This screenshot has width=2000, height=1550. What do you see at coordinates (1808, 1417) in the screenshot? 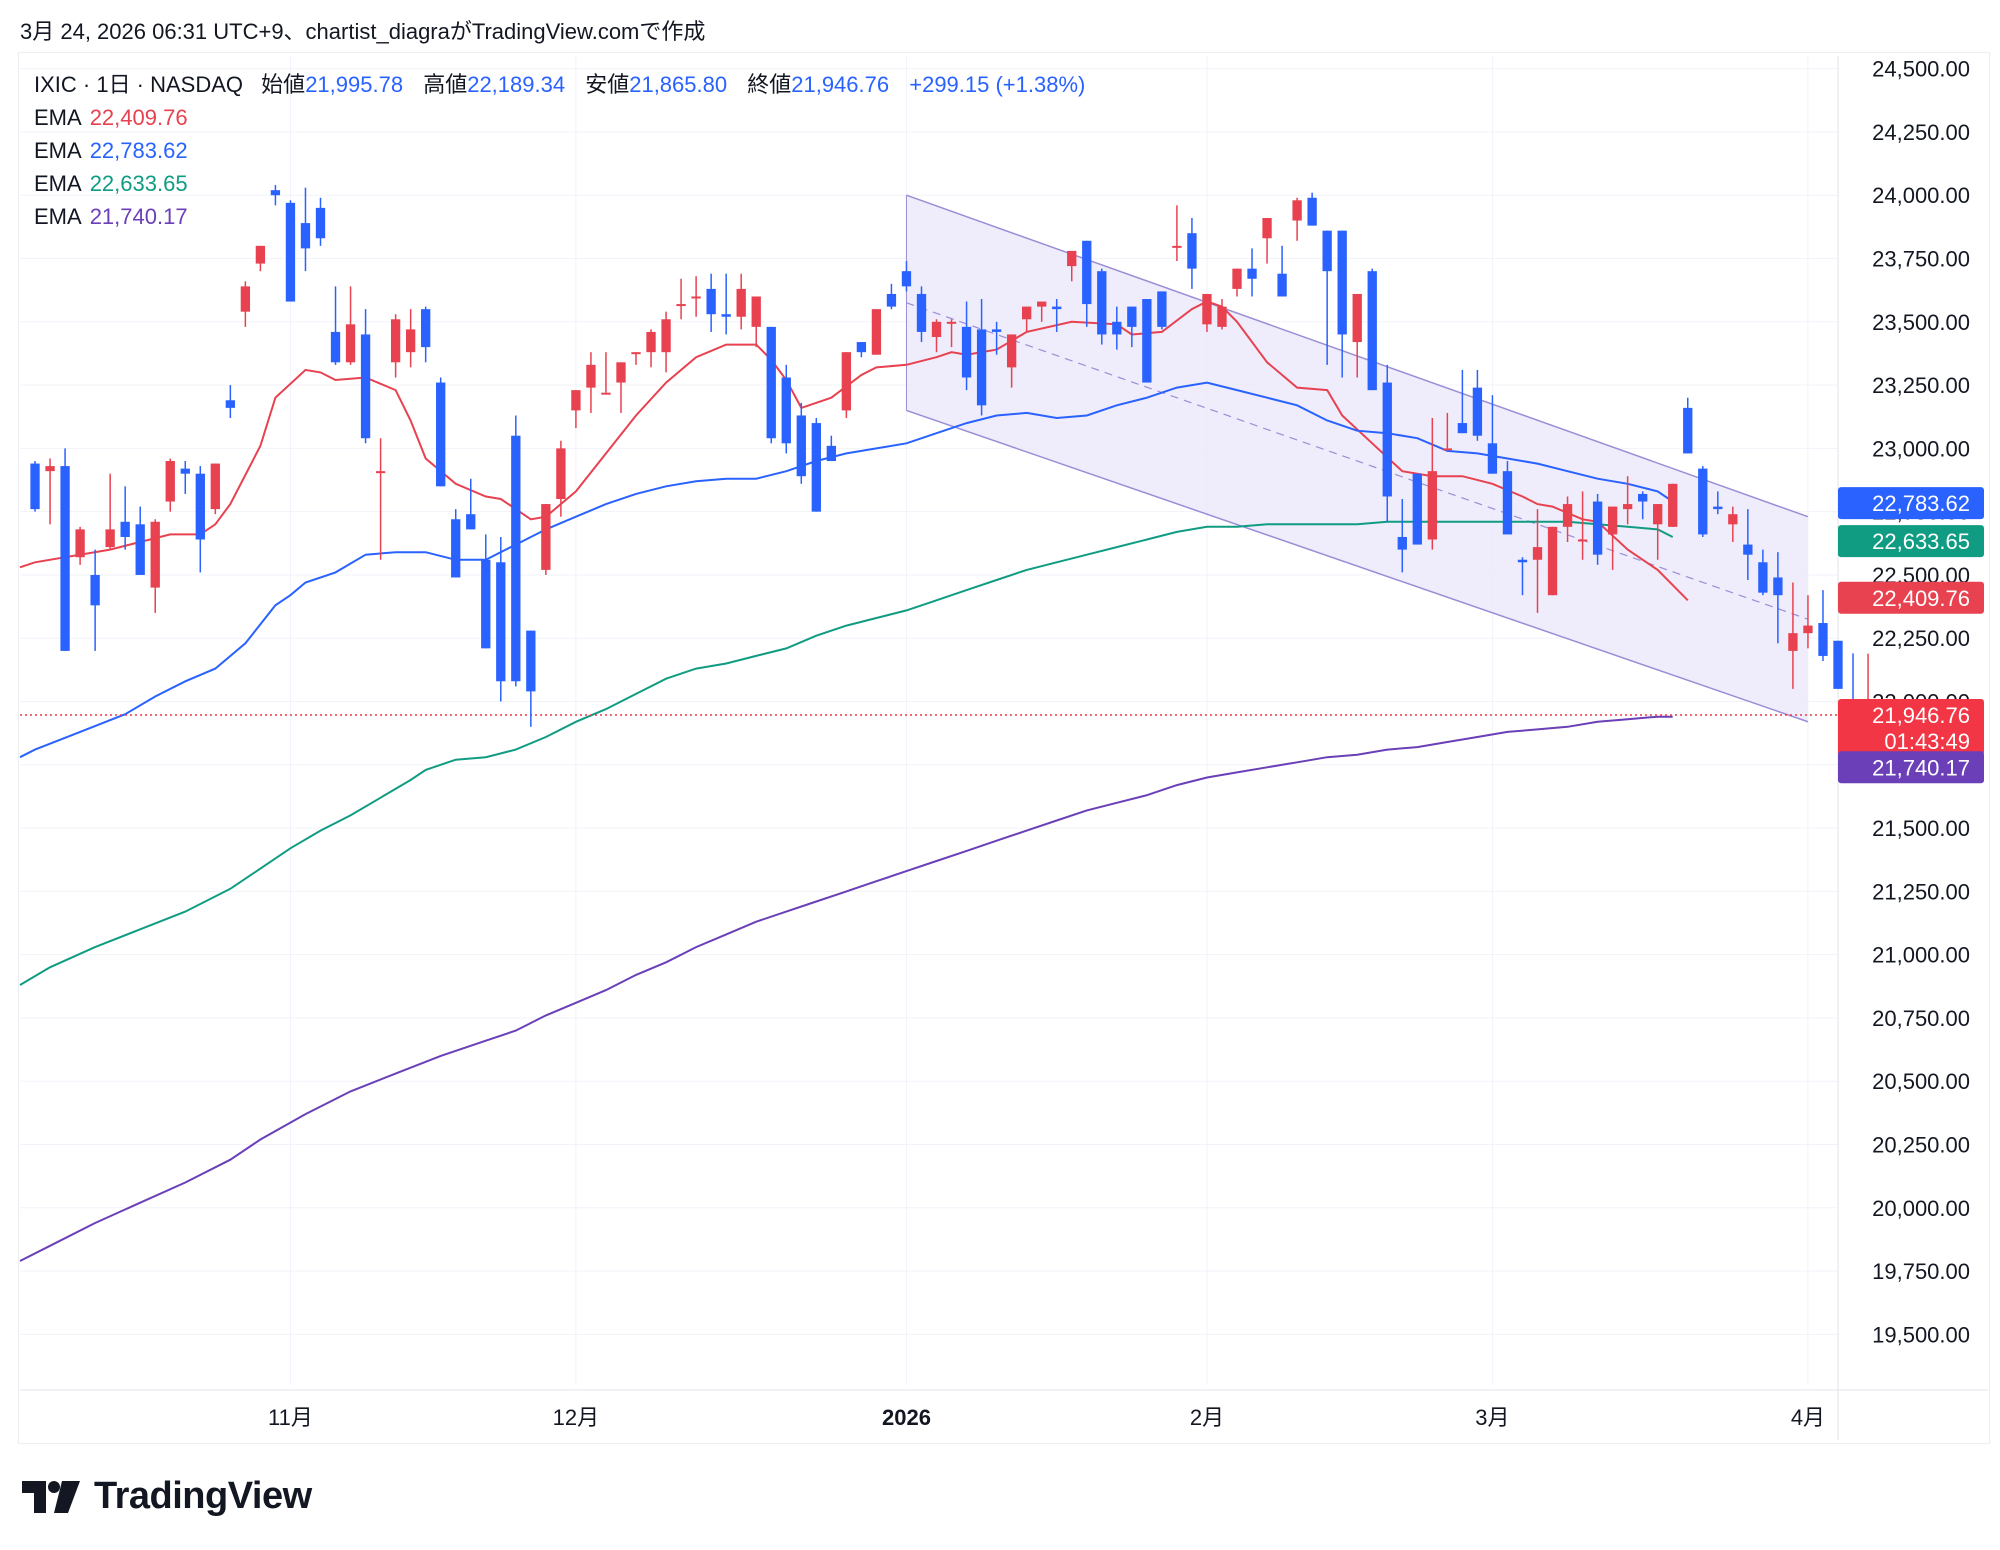
I see `x-tick-label: 4月` at bounding box center [1808, 1417].